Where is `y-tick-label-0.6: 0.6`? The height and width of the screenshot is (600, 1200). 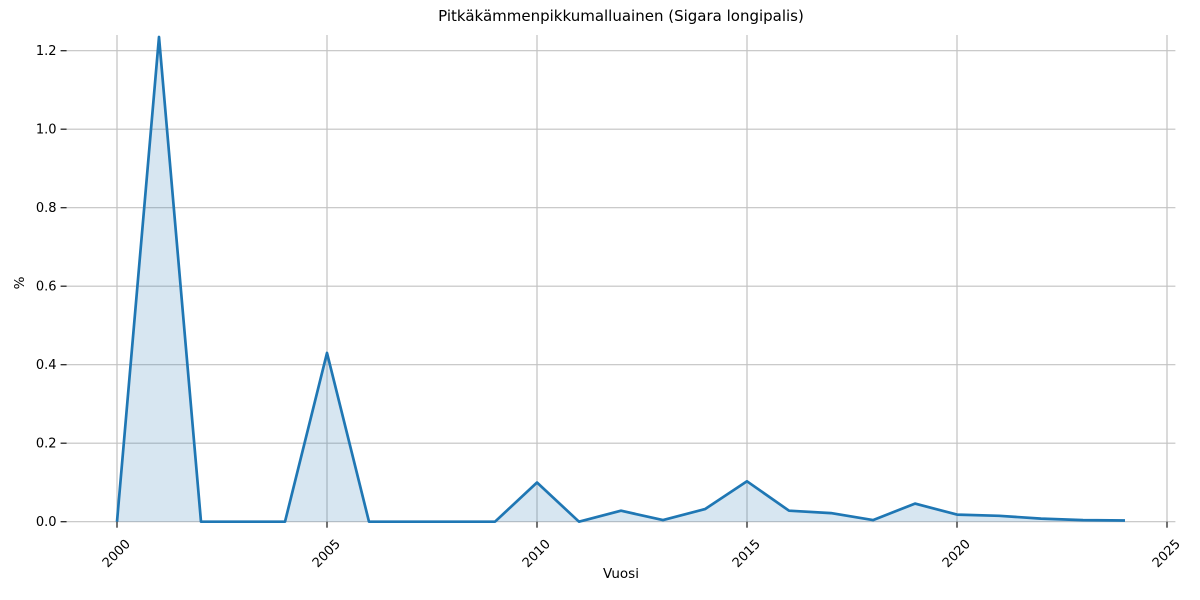 y-tick-label-0.6: 0.6 is located at coordinates (46, 287).